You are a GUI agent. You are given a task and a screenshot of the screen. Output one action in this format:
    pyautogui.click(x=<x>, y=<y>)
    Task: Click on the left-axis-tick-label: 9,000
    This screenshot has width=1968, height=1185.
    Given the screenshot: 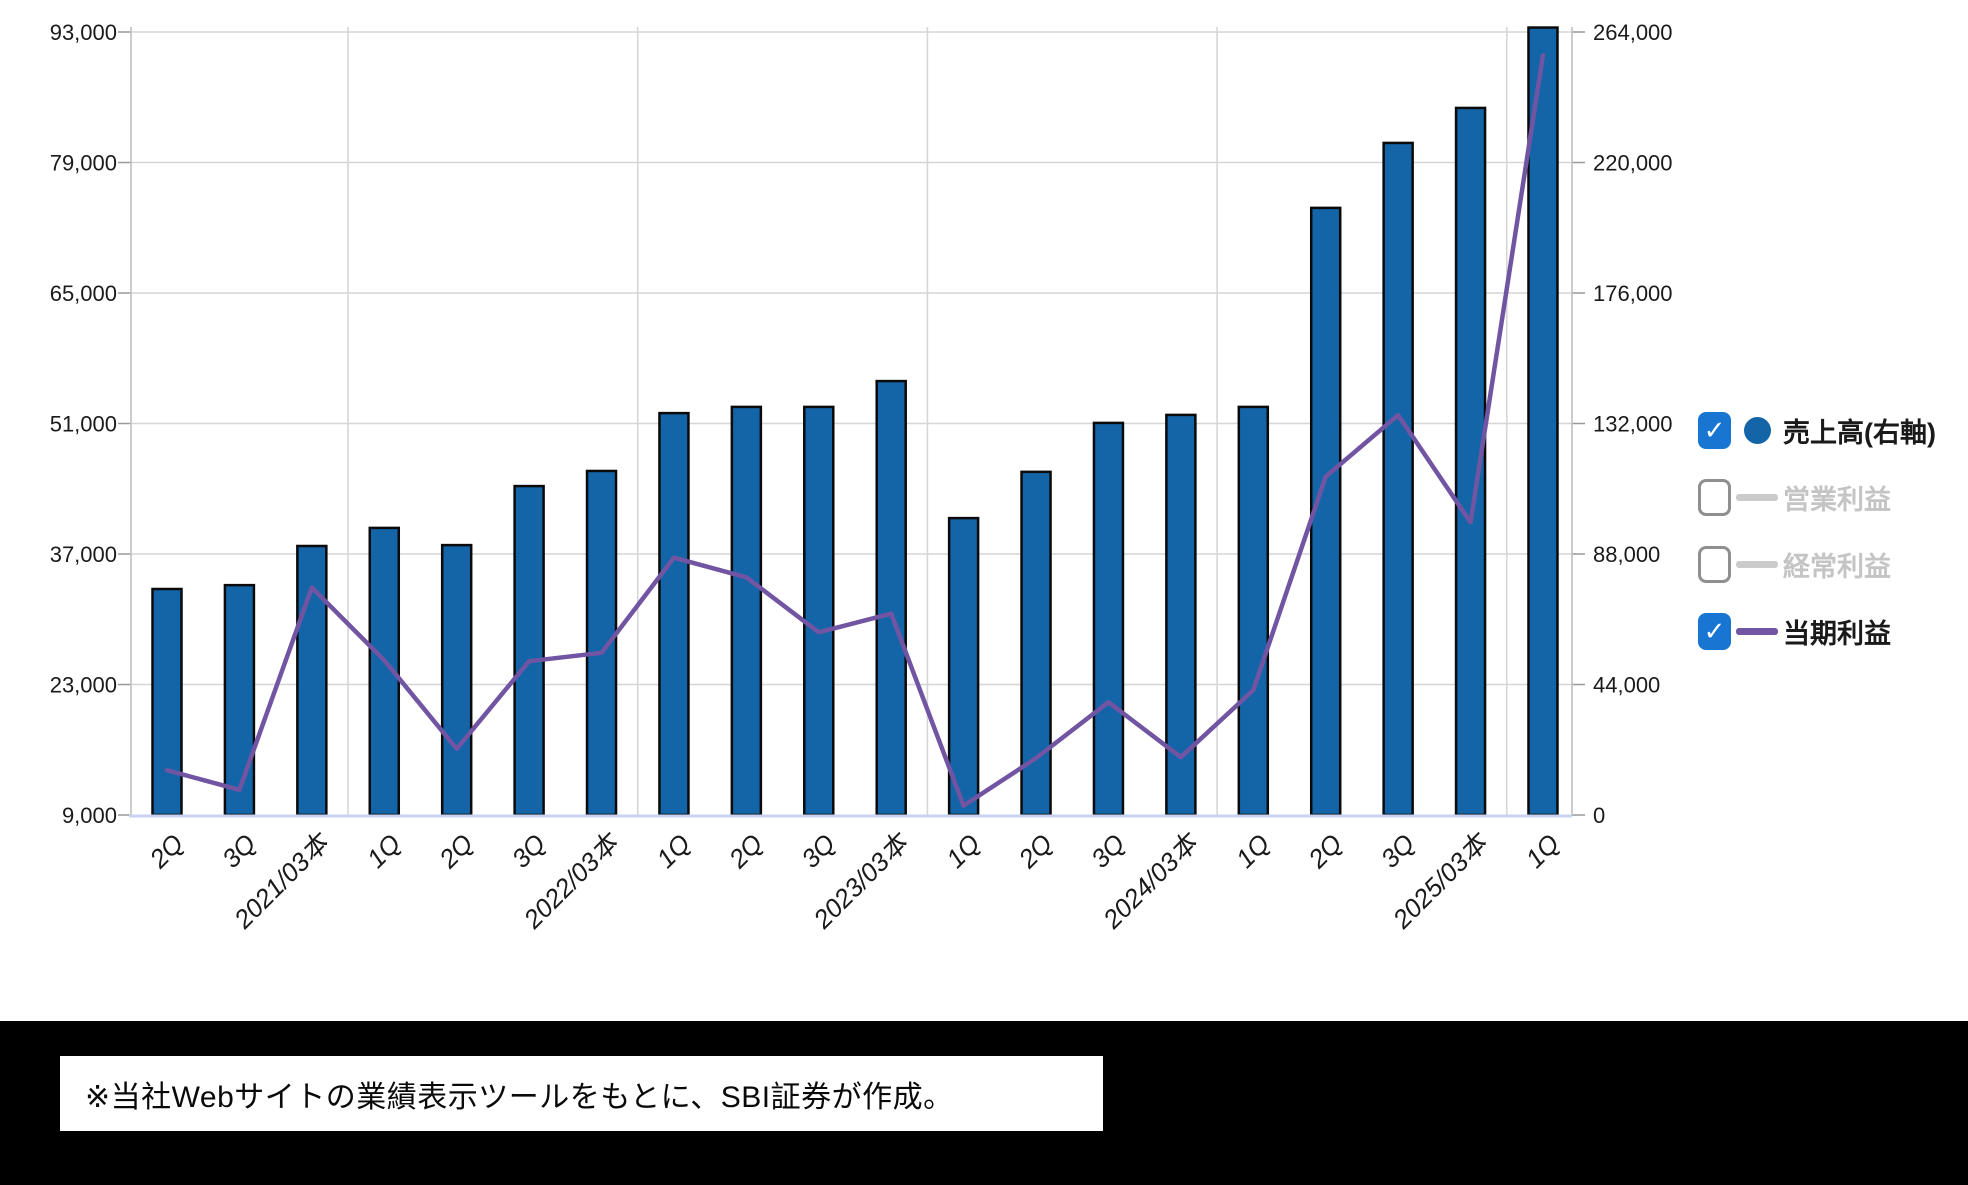 What is the action you would take?
    pyautogui.click(x=89, y=815)
    